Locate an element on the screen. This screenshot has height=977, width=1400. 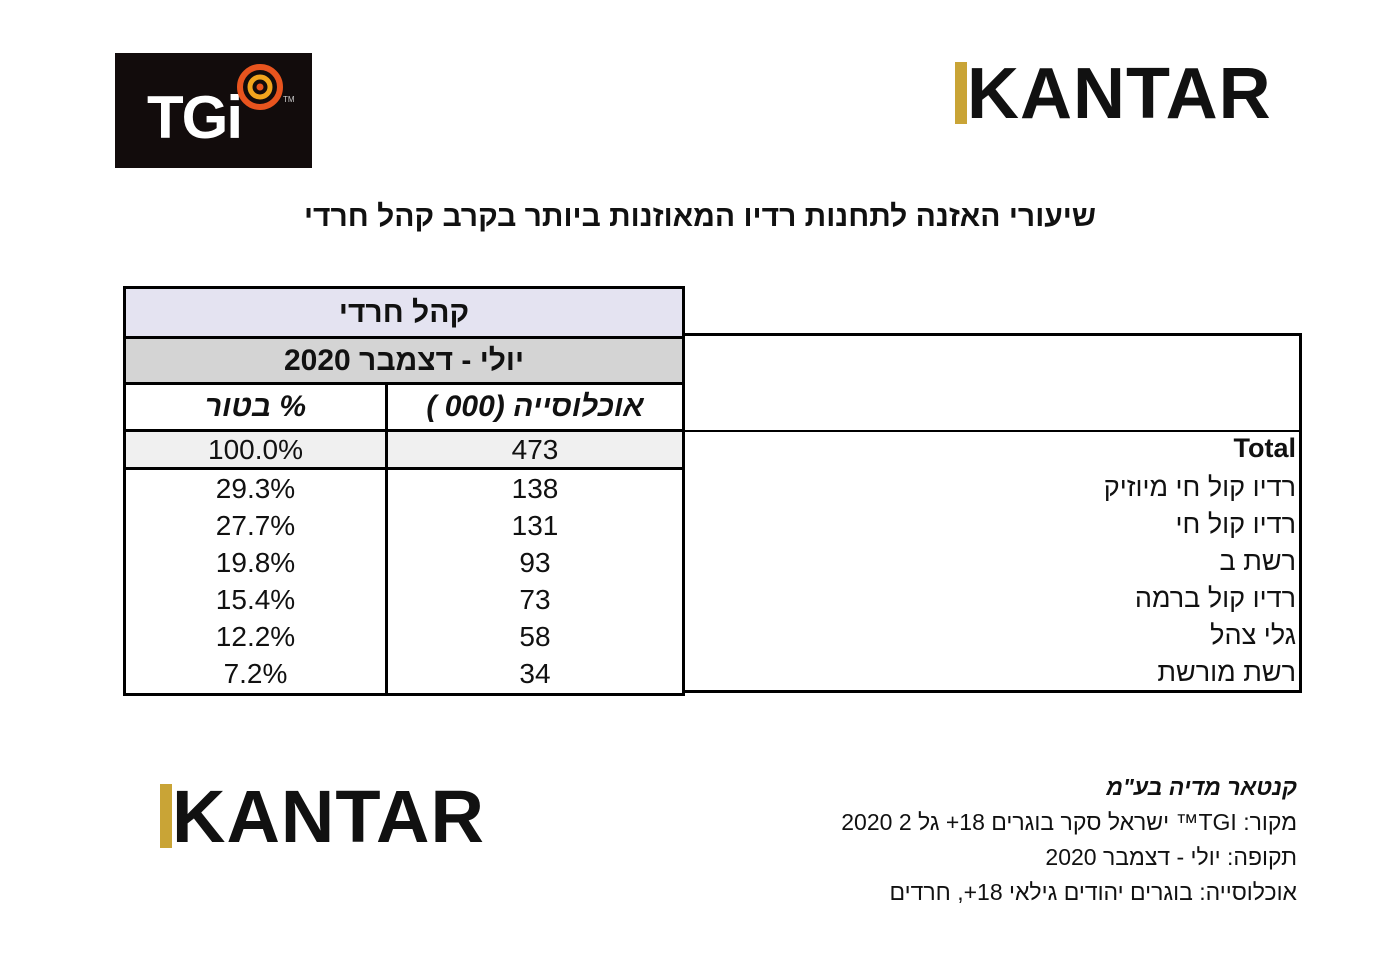
audience-header: קהל חרדי is located at coordinates (404, 314).